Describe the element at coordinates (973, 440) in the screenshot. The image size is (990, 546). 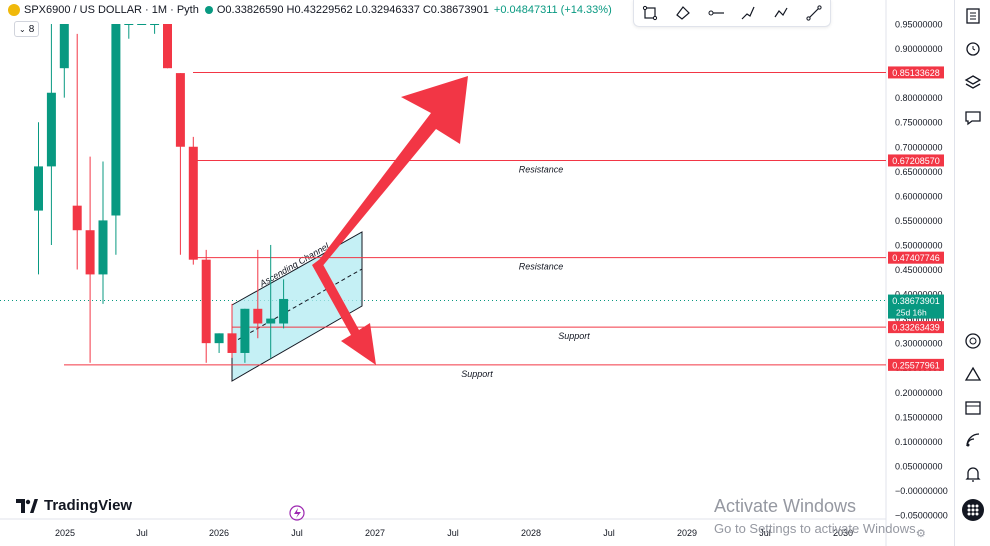
I see `broadcast-icon` at that location.